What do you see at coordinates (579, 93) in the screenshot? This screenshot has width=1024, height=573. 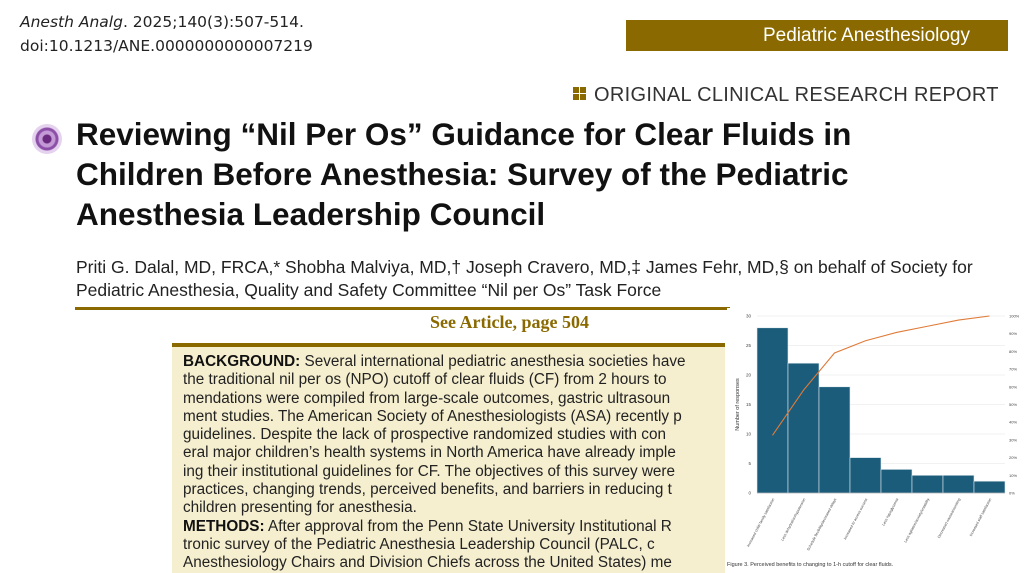 I see `grid-square-icon` at bounding box center [579, 93].